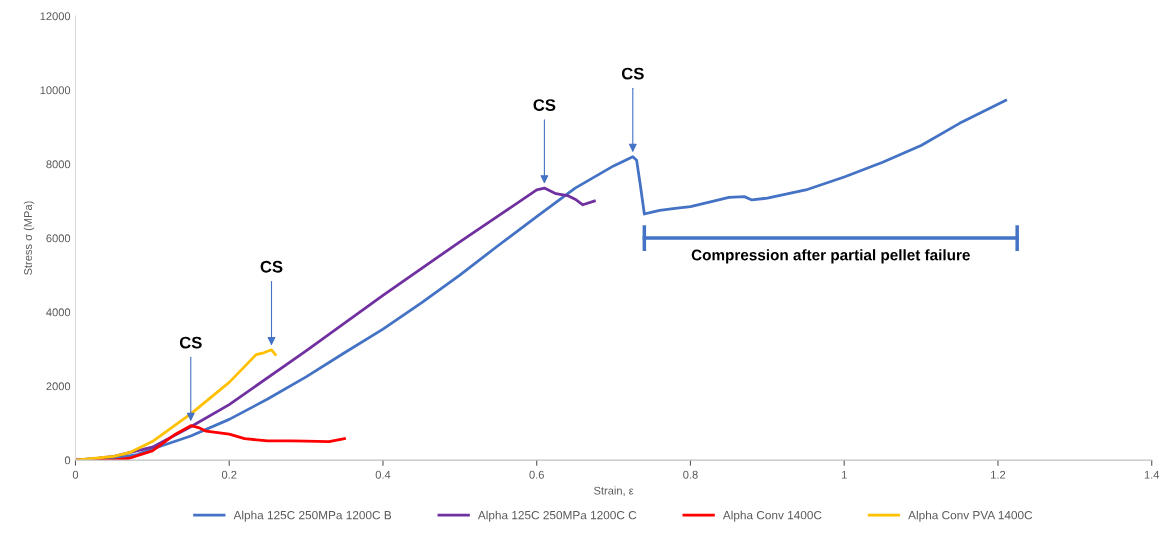  I want to click on x-tick-label: 1, so click(844, 474).